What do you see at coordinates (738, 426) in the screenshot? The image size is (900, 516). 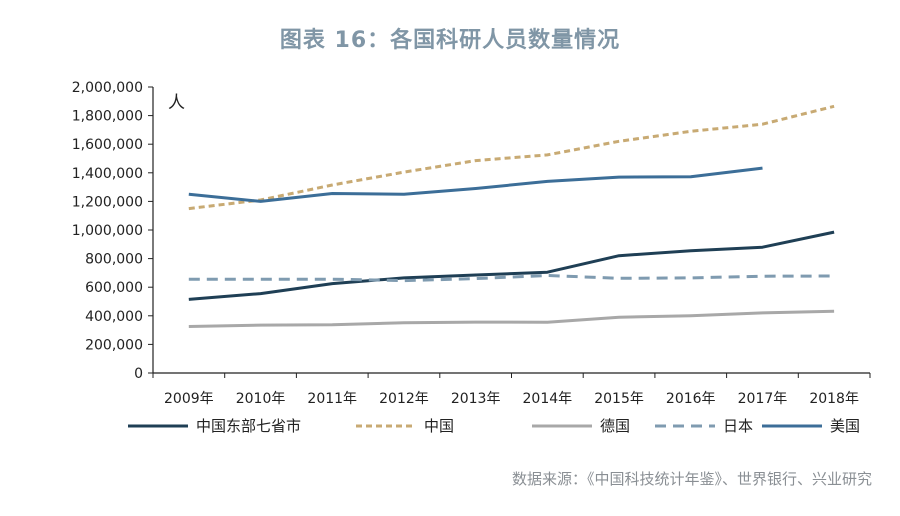 I see `legend-label-3: 日本` at bounding box center [738, 426].